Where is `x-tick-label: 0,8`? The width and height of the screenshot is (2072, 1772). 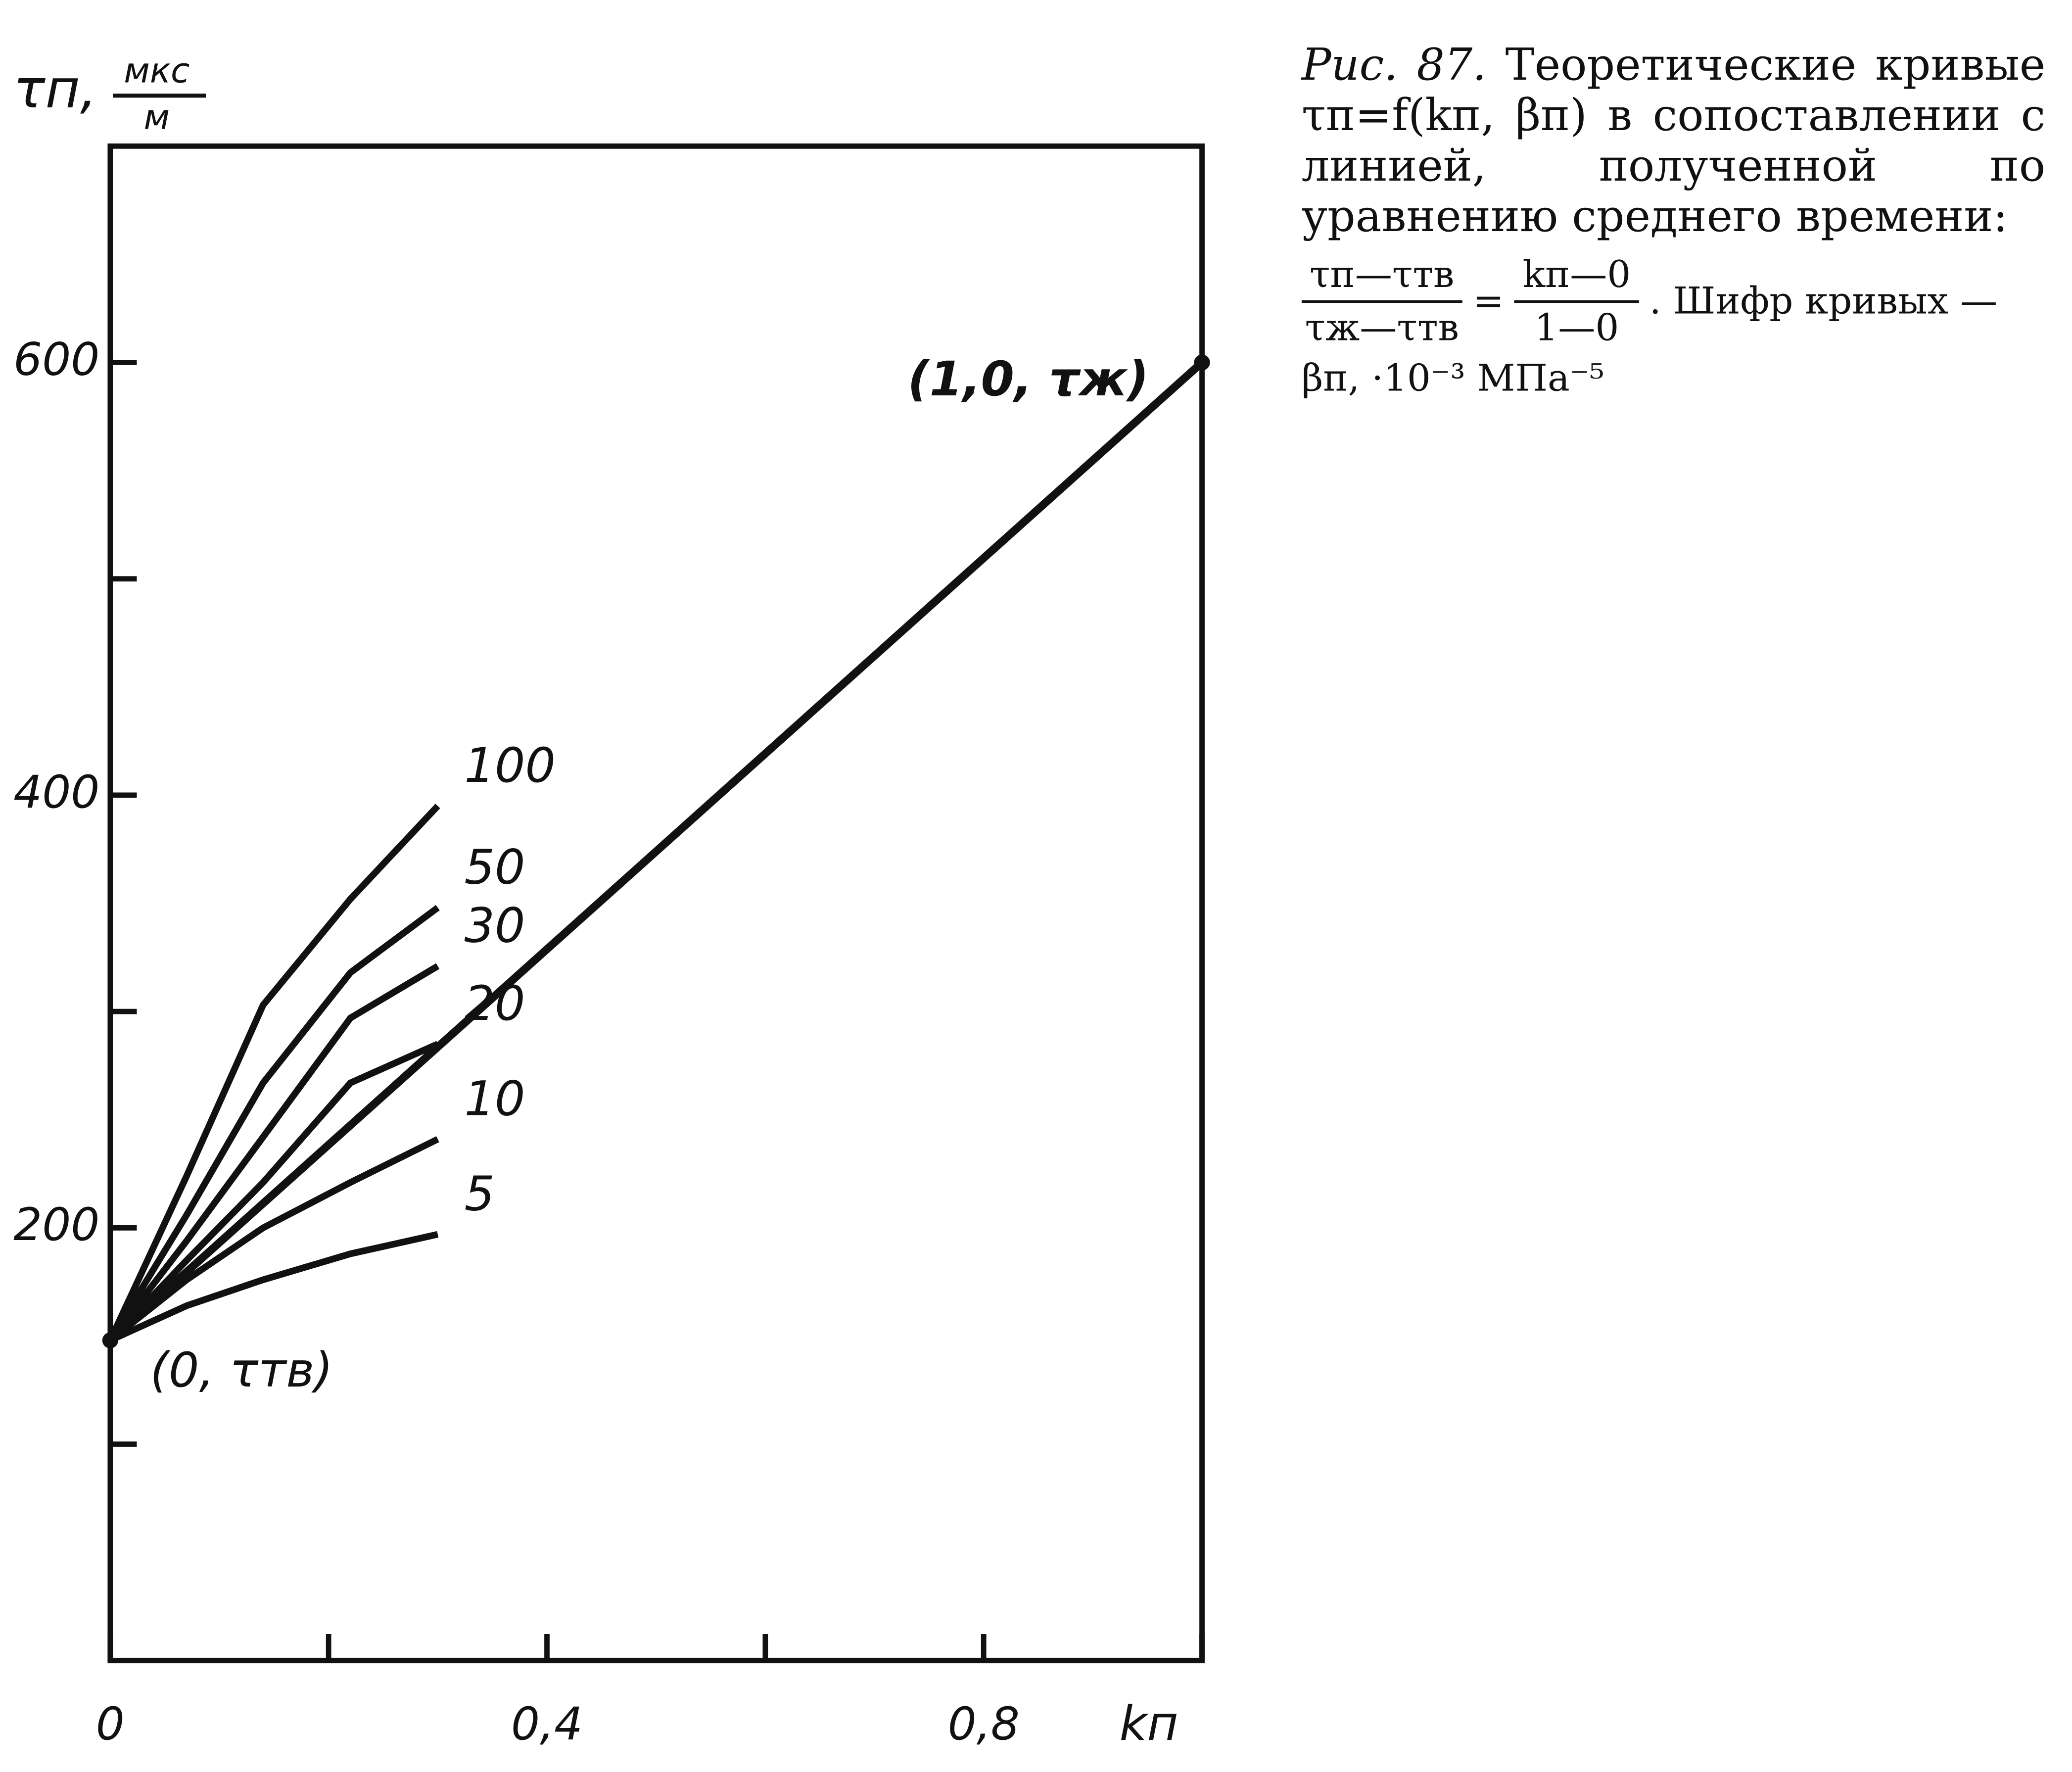 x-tick-label: 0,8 is located at coordinates (984, 1723).